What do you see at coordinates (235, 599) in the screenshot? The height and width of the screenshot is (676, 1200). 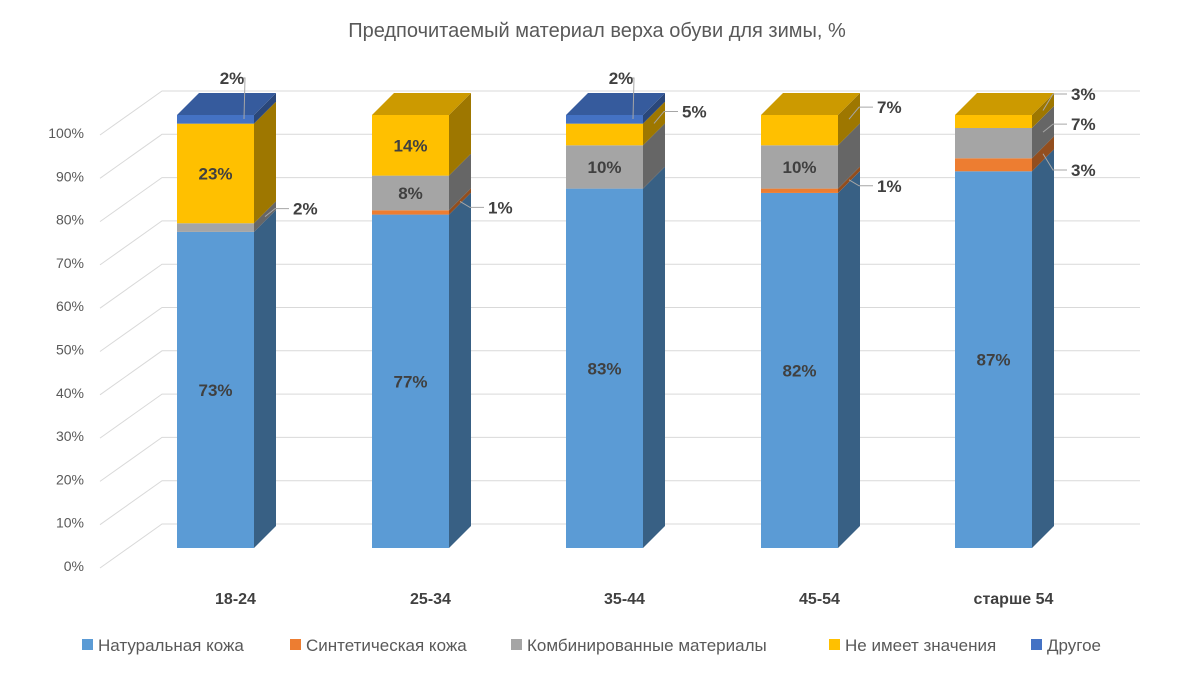 I see `x-category-label: 18-24` at bounding box center [235, 599].